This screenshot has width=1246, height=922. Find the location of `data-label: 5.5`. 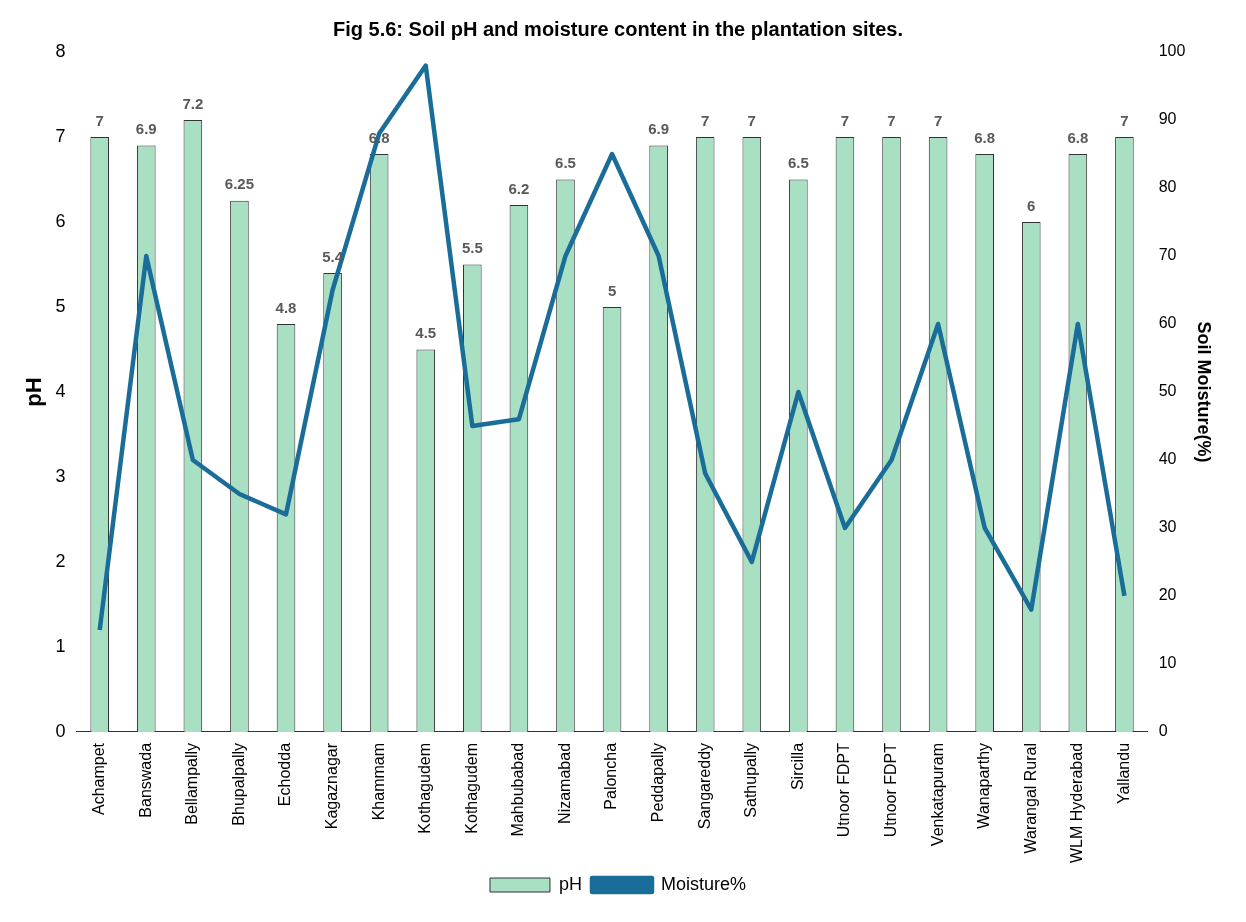

data-label: 5.5 is located at coordinates (472, 248).